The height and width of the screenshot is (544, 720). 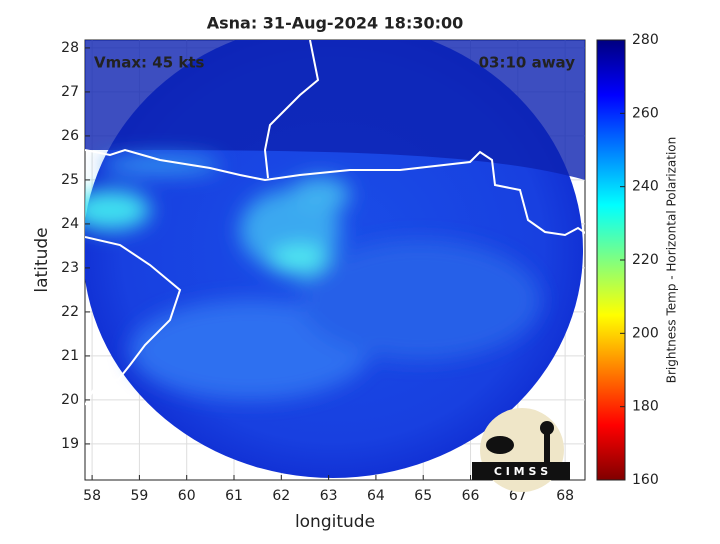 I want to click on x-axis-label: longitude, so click(x=335, y=522).